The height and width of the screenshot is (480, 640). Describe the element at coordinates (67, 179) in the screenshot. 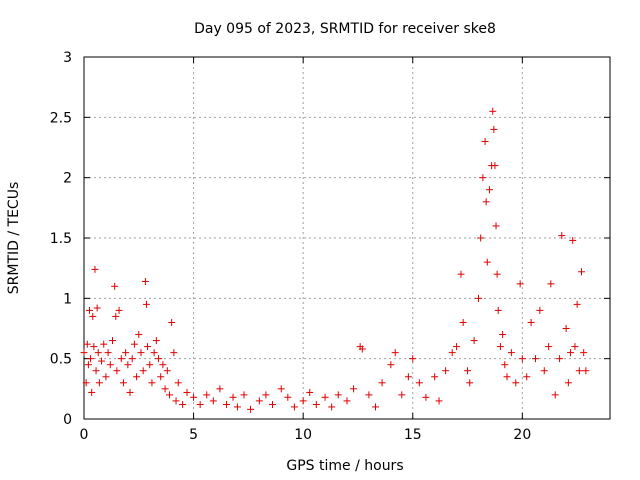

I see `y-tick-label: 2` at that location.